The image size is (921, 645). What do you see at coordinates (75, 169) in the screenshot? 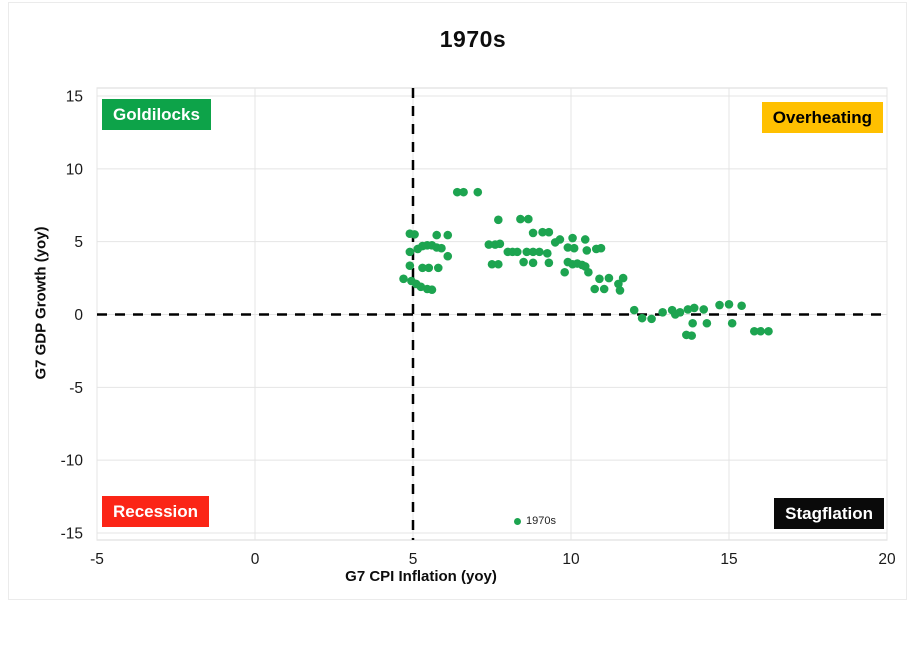
I see `y-tick-label: 10` at bounding box center [75, 169].